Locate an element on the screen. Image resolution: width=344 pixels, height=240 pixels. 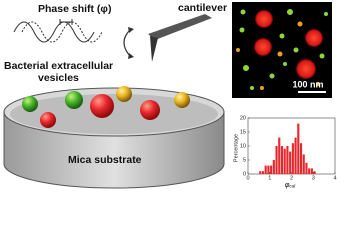
afm-image is located at coordinates (282, 50).